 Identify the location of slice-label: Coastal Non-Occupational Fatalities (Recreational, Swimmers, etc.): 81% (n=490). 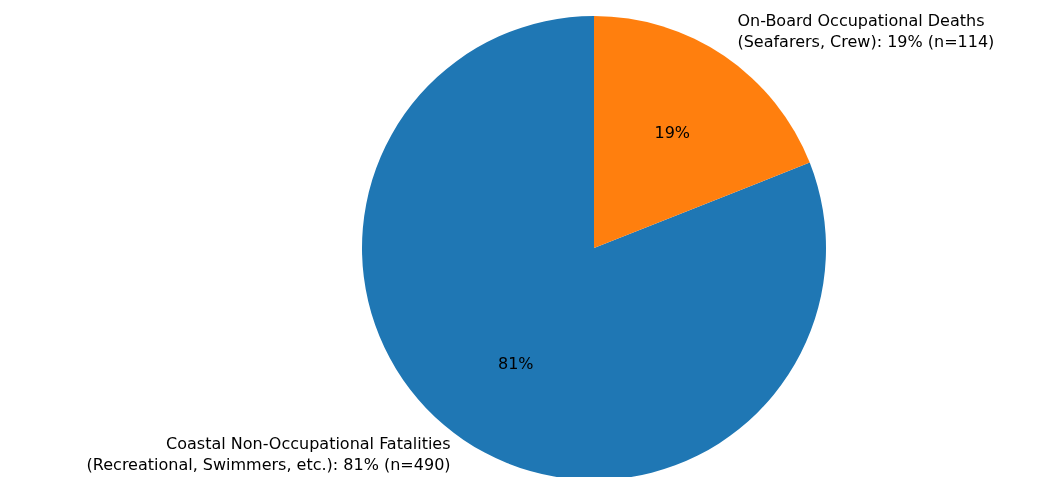
(268, 453).